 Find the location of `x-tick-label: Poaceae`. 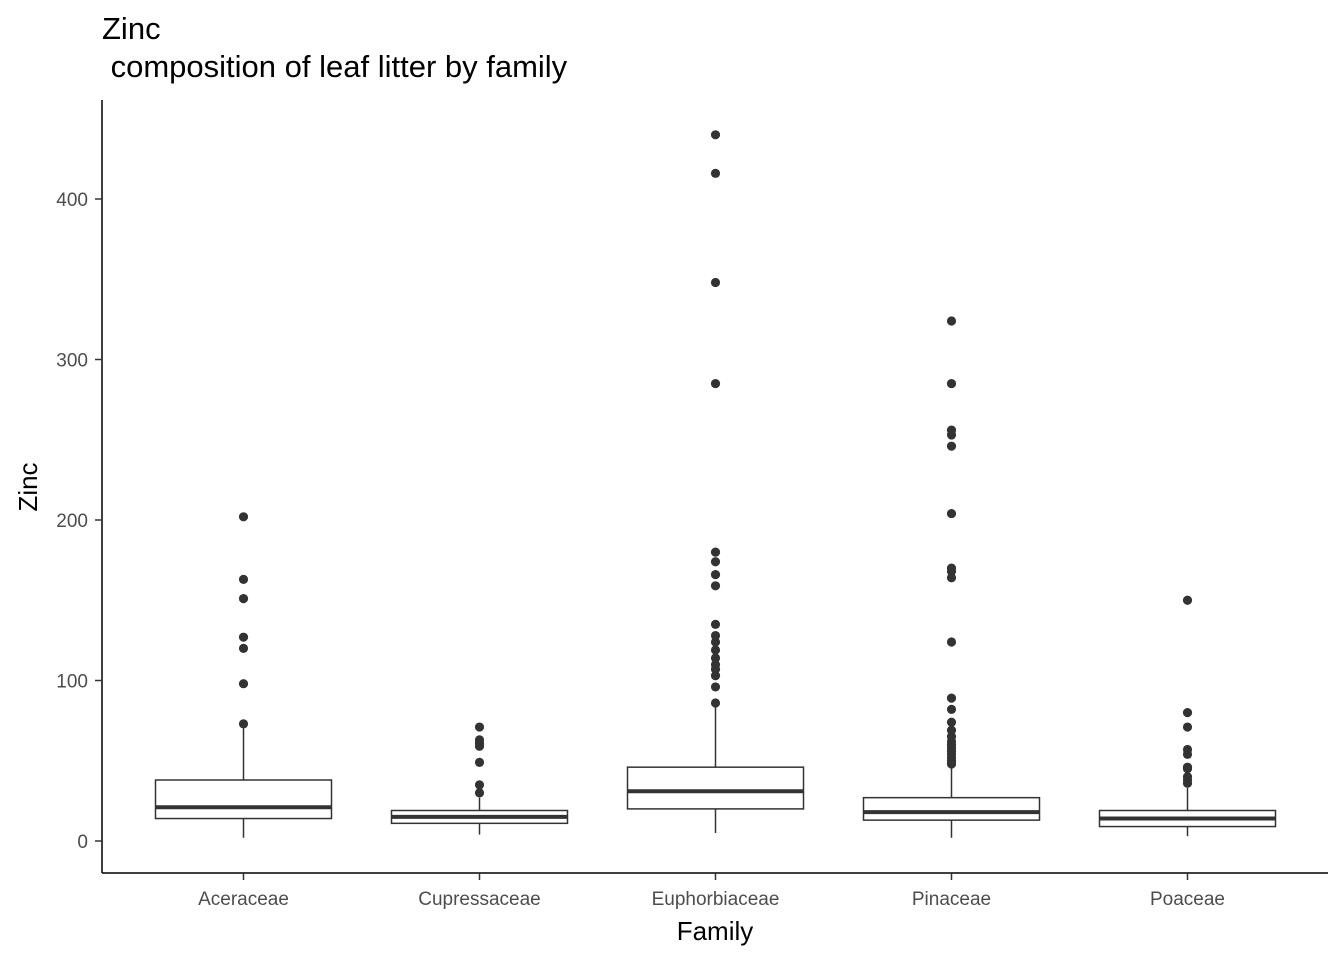

x-tick-label: Poaceae is located at coordinates (1187, 899).